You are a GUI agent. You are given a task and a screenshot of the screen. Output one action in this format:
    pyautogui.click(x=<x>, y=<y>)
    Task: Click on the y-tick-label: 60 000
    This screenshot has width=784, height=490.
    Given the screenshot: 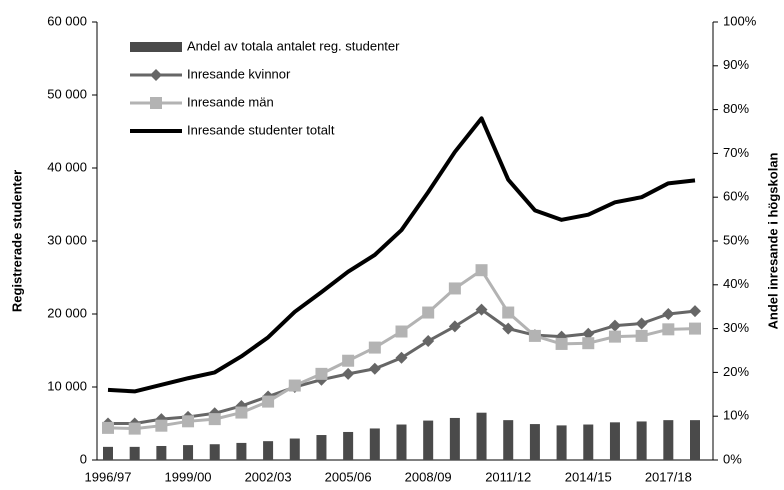 What is the action you would take?
    pyautogui.click(x=67, y=20)
    